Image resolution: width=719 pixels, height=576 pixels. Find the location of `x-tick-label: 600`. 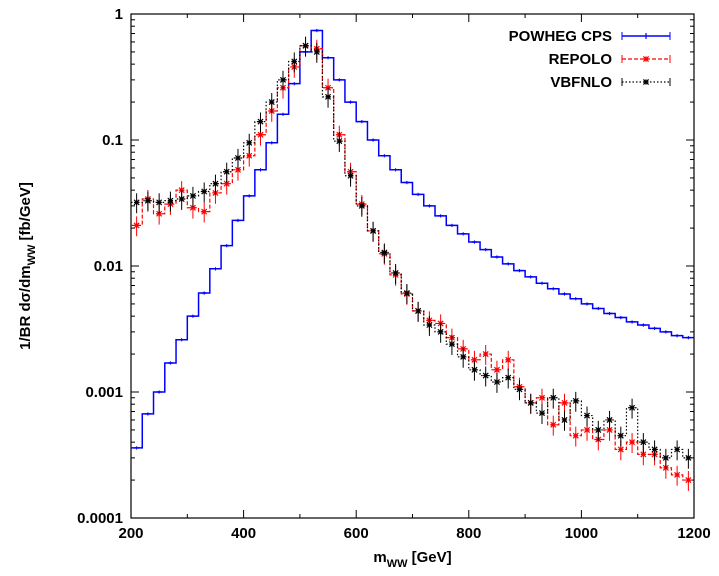

x-tick-label: 600 is located at coordinates (356, 533).